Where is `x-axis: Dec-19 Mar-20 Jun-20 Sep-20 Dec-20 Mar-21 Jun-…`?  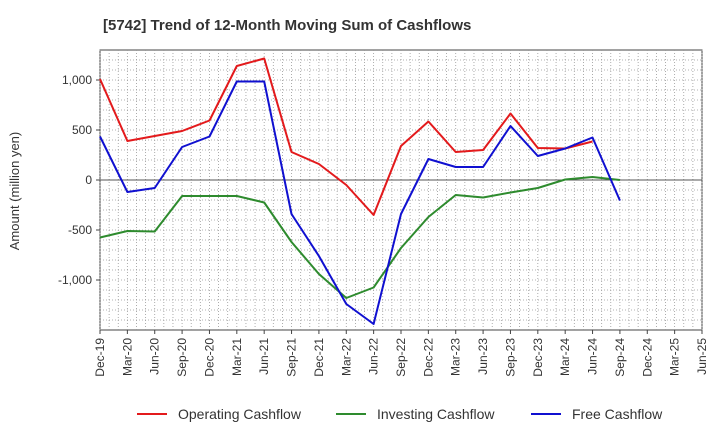
x-axis: Dec-19 Mar-20 Jun-20 Sep-20 Dec-20 Mar-21 Jun-… is located at coordinates (401, 353).